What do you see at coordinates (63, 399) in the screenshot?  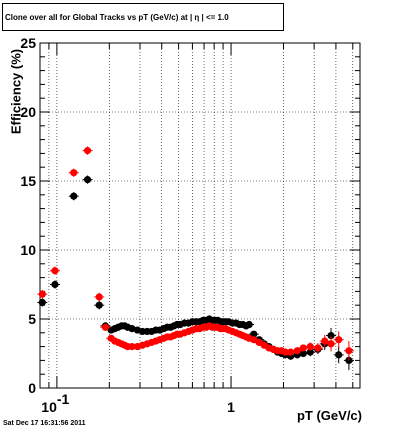 I see `x-tick-label-exponent: -1` at bounding box center [63, 399].